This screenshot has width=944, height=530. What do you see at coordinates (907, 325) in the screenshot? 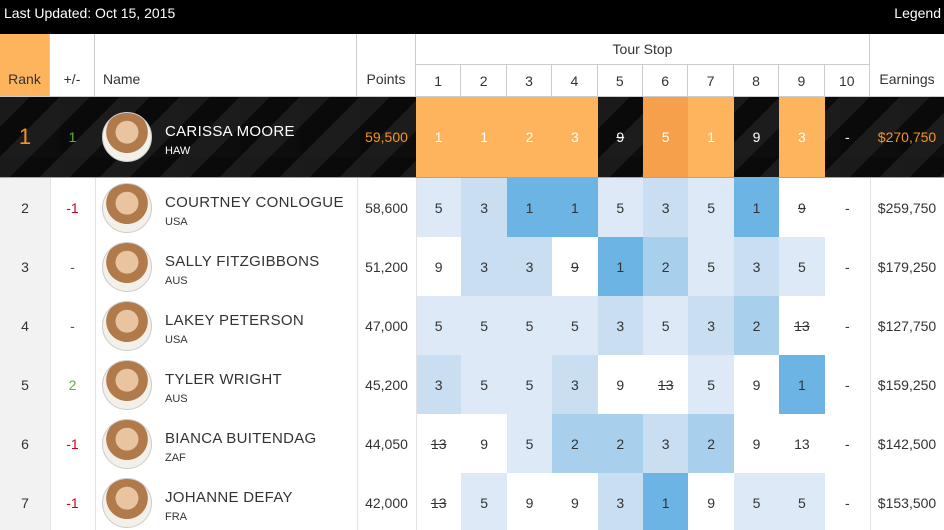
I see `earnings: $127,750` at bounding box center [907, 325].